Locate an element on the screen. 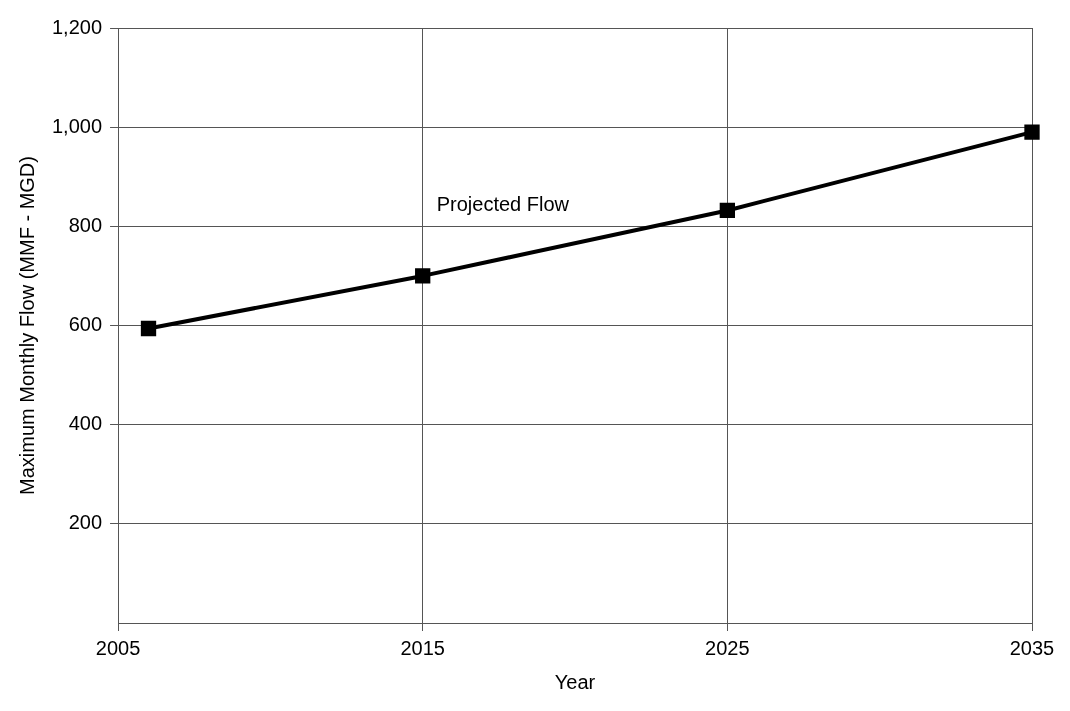 This screenshot has width=1070, height=711. y-axis-title: Maximum Monthly Flow (MMF - MGD) is located at coordinates (26, 325).